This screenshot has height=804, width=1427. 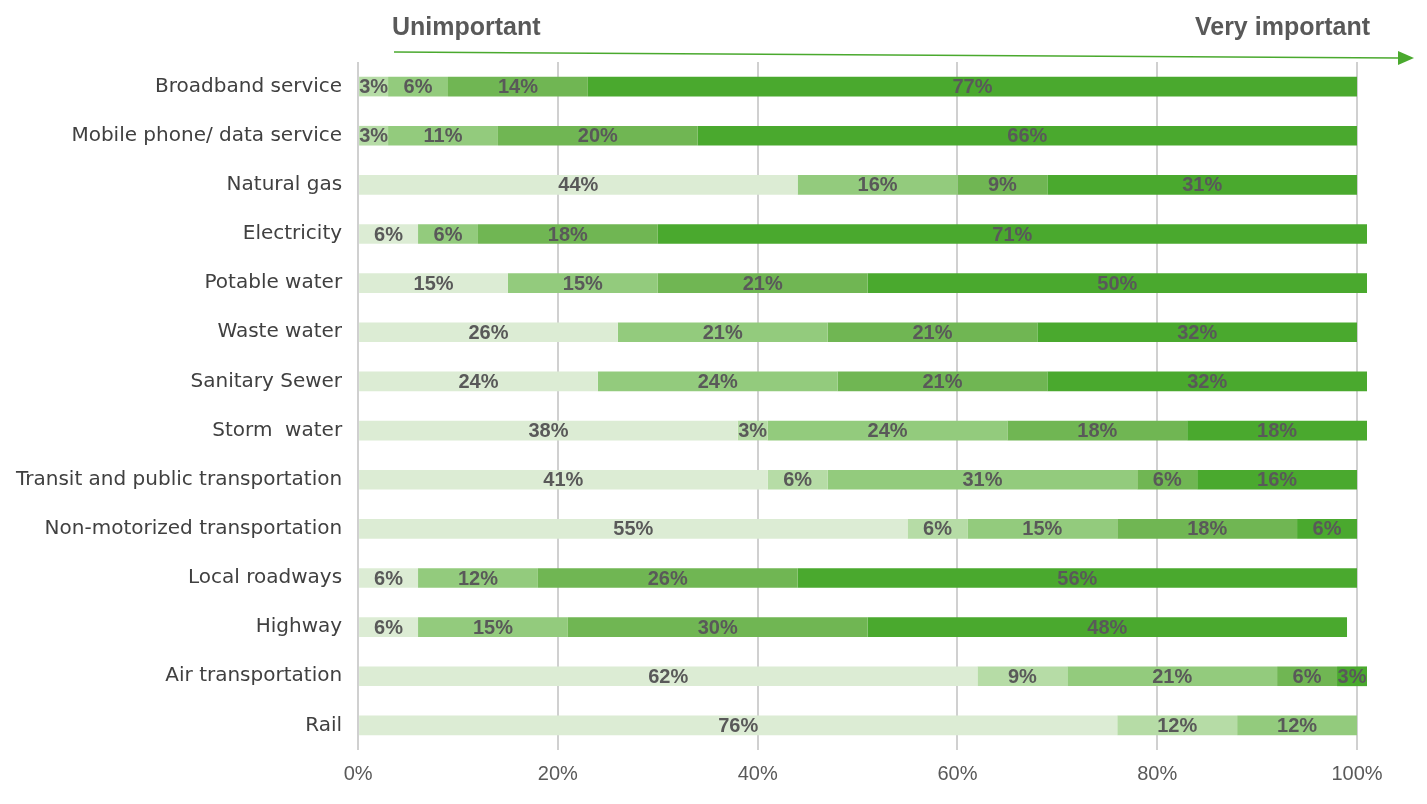 What do you see at coordinates (957, 772) in the screenshot?
I see `x-tick-label: 60%` at bounding box center [957, 772].